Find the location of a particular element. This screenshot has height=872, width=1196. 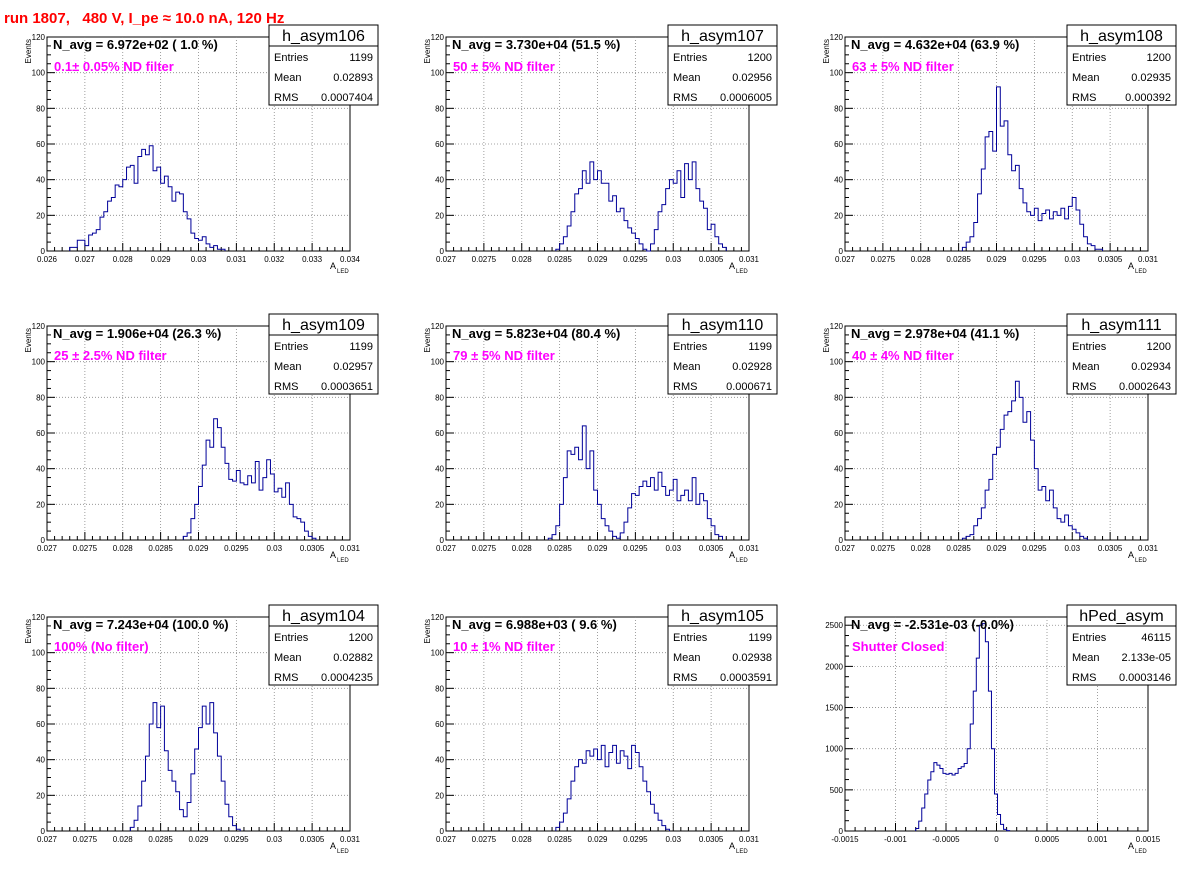

y-tick-label: 1000 is located at coordinates (834, 749).